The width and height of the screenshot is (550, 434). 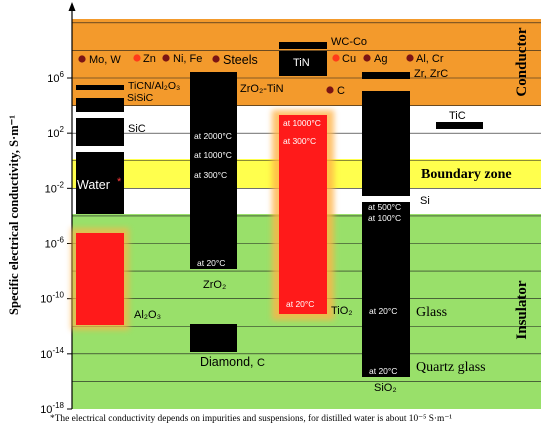 What do you see at coordinates (58, 350) in the screenshot?
I see `y-tick-exponent: -14` at bounding box center [58, 350].